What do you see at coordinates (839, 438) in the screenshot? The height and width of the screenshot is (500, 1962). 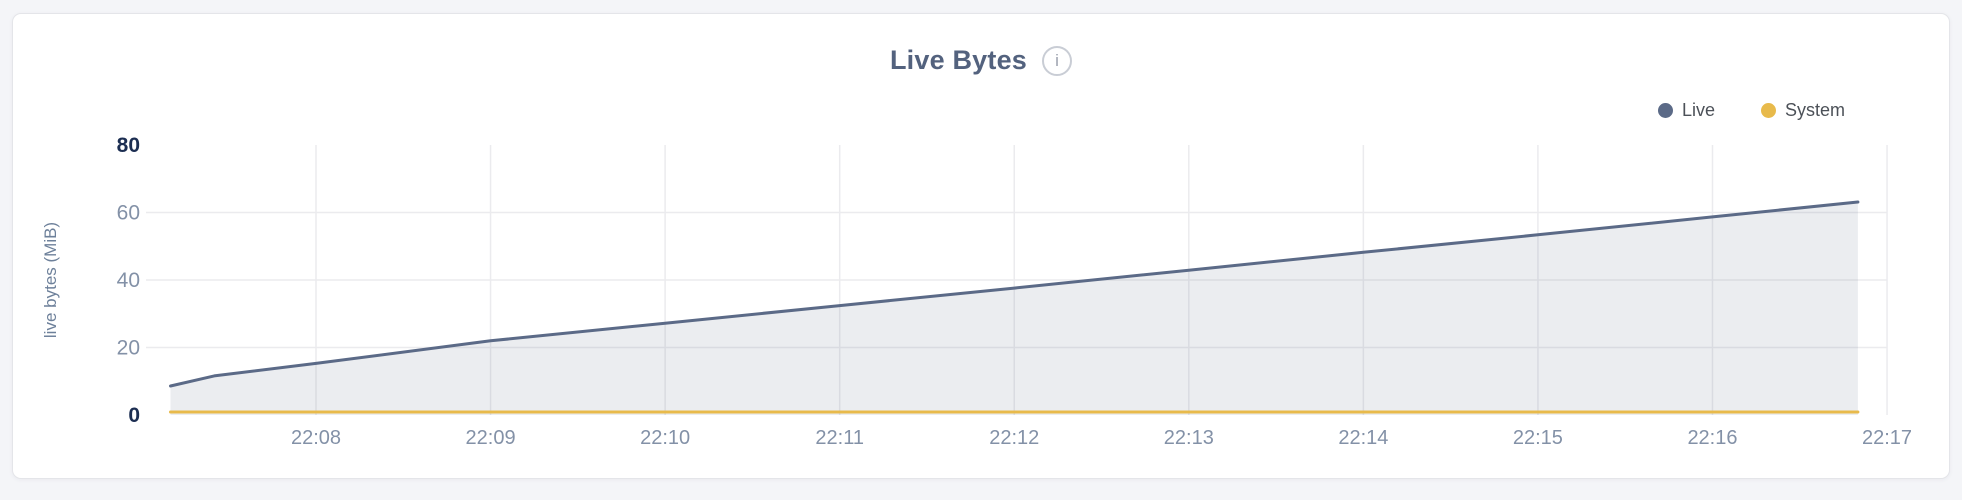 I see `x-tick-label: 22:11` at bounding box center [839, 438].